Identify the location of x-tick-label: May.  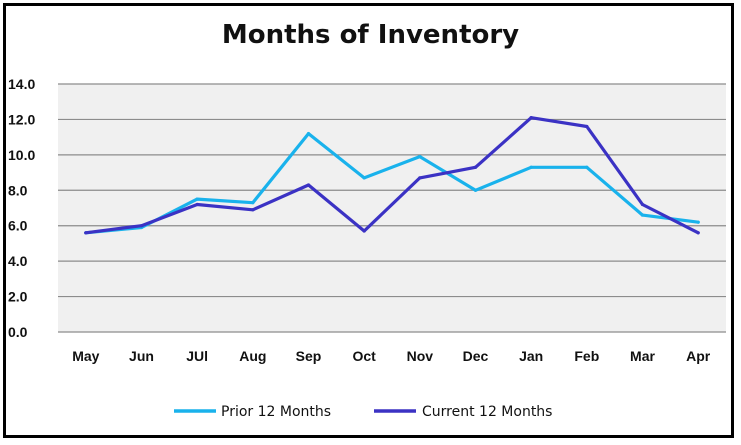
(85, 356).